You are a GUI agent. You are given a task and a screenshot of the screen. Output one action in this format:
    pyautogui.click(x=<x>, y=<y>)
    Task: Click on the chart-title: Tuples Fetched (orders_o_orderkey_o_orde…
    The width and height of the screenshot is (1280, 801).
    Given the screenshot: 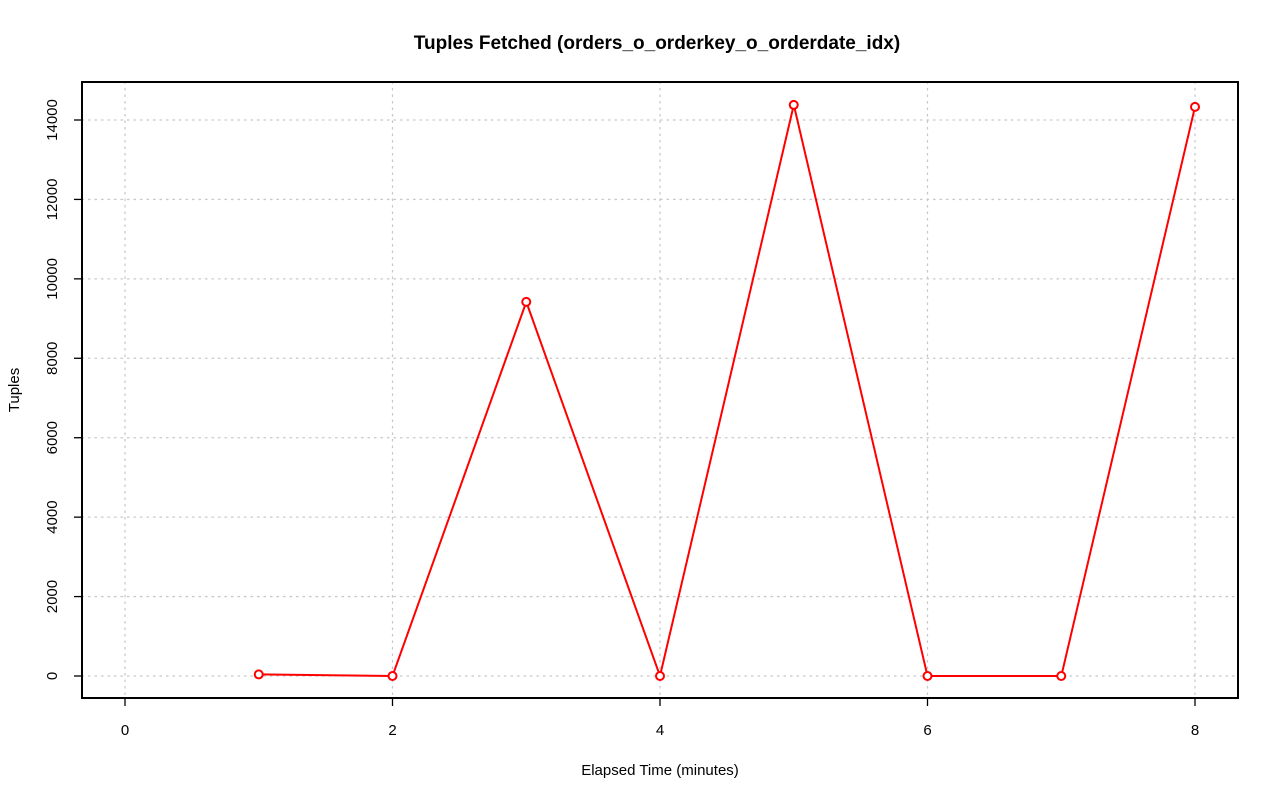 What is the action you would take?
    pyautogui.click(x=657, y=43)
    